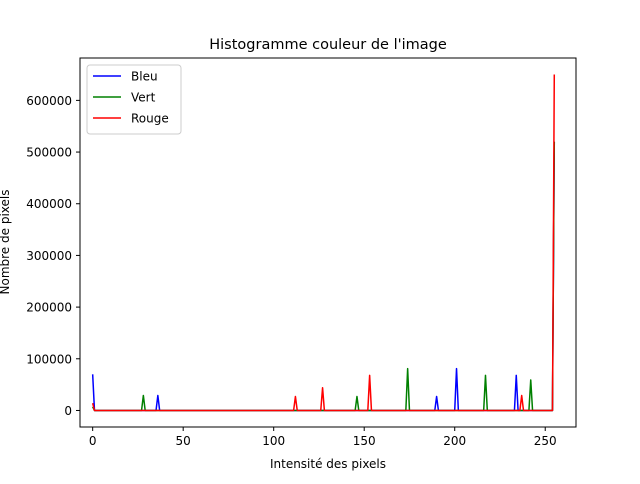  Describe the element at coordinates (144, 77) in the screenshot. I see `legend-label: Bleu` at that location.